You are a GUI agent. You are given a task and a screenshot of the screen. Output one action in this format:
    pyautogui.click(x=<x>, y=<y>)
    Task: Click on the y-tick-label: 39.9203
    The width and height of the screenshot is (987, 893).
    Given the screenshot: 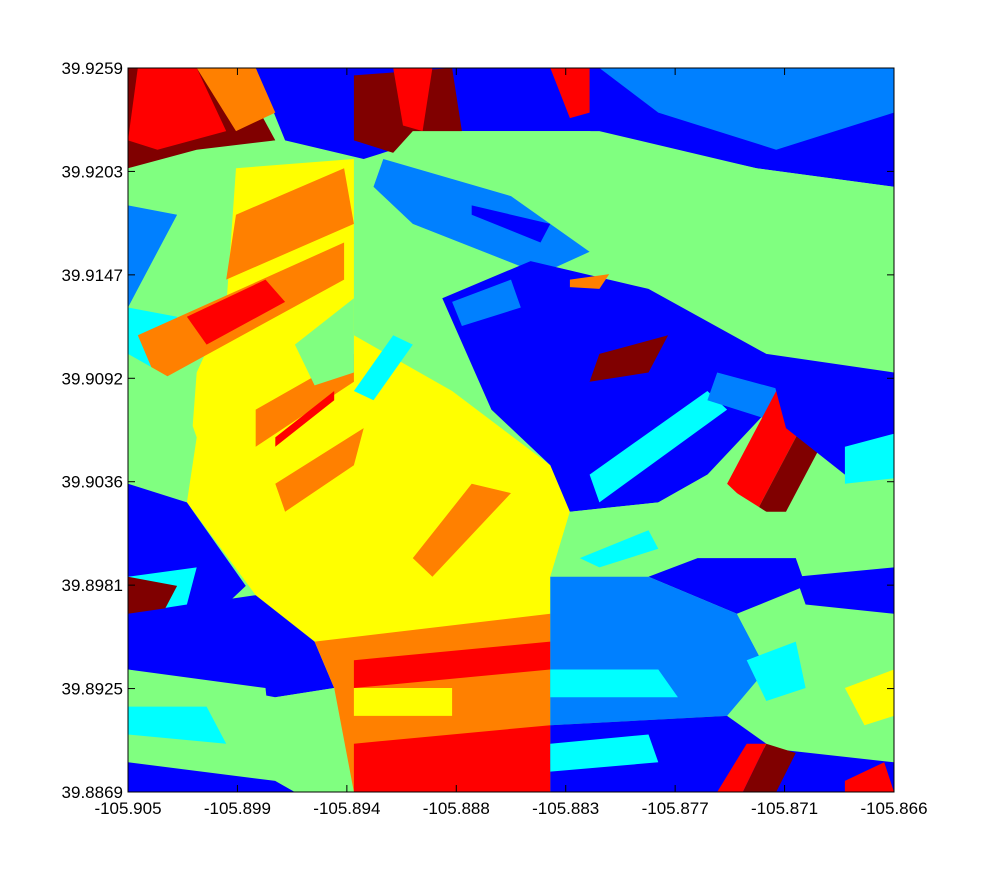 What is the action you would take?
    pyautogui.click(x=92, y=171)
    